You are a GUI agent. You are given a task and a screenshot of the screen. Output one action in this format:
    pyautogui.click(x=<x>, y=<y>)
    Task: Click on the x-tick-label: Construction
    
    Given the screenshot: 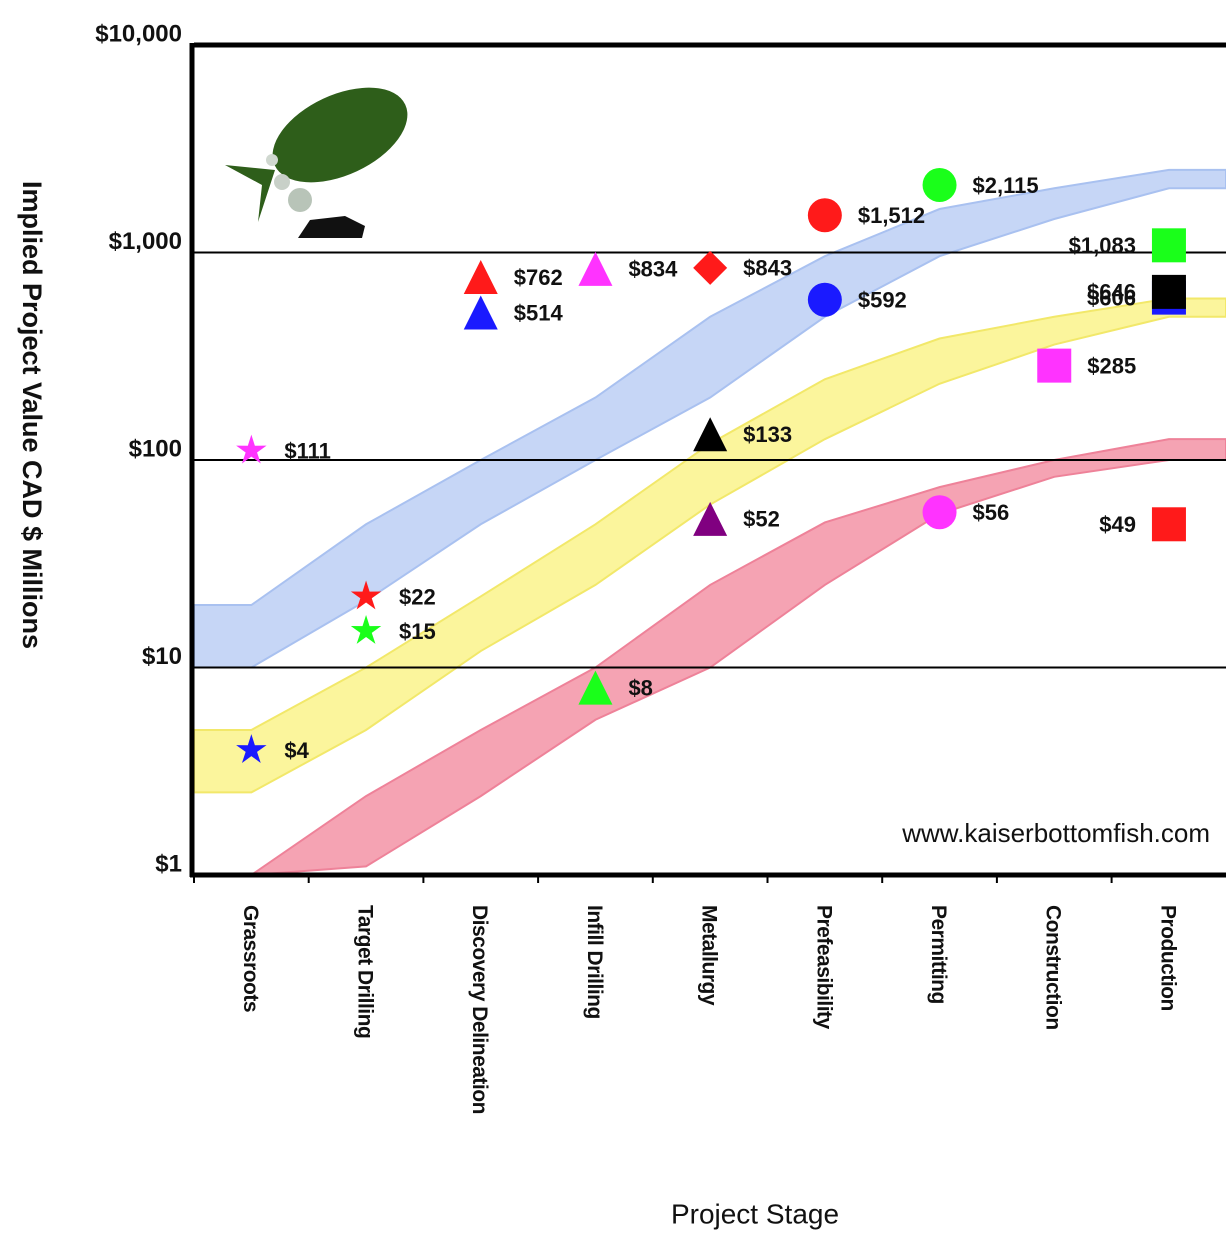 What is the action you would take?
    pyautogui.click(x=1053, y=967)
    